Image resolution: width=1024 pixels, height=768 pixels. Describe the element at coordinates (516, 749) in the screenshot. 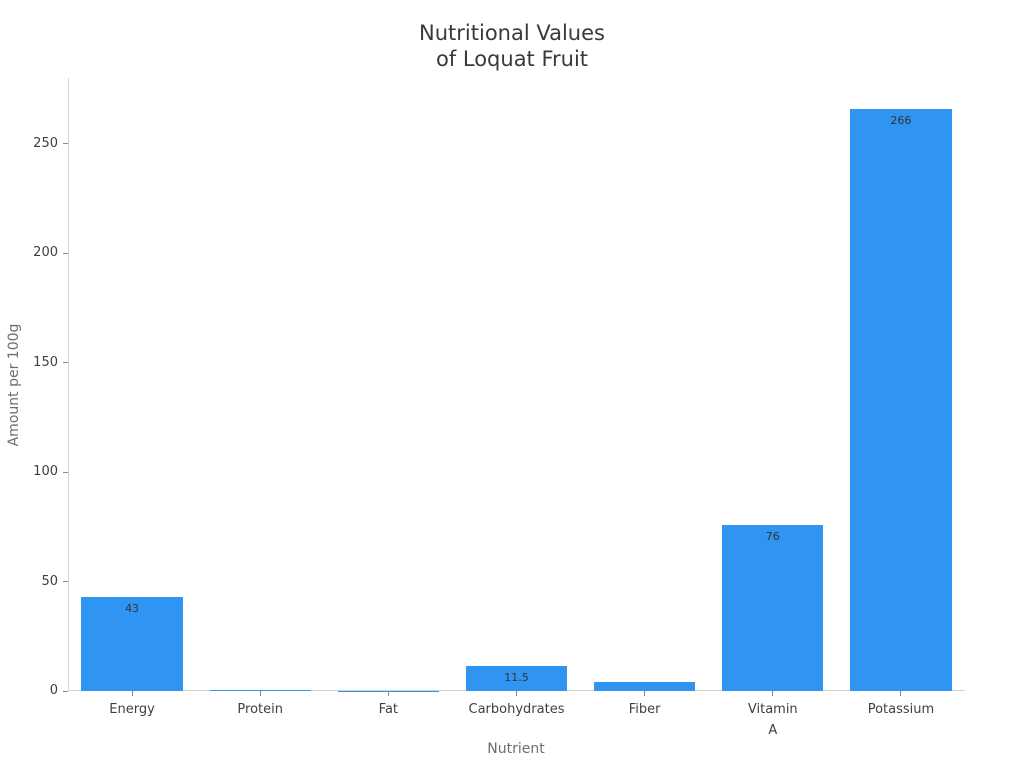

I see `x-axis-title: Nutrient` at that location.